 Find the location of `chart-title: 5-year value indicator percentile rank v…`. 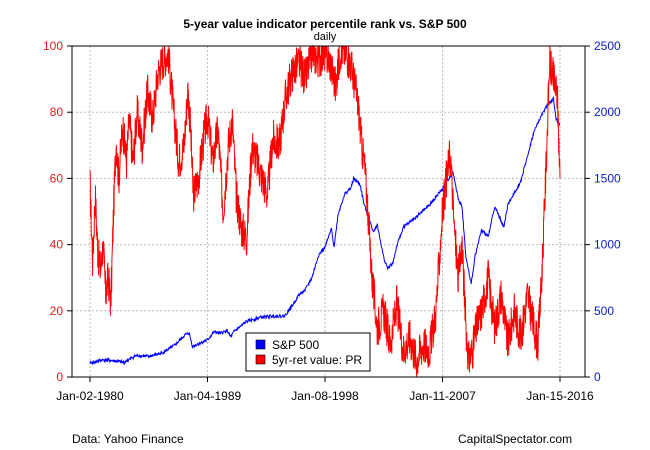

chart-title: 5-year value indicator percentile rank v… is located at coordinates (325, 24).